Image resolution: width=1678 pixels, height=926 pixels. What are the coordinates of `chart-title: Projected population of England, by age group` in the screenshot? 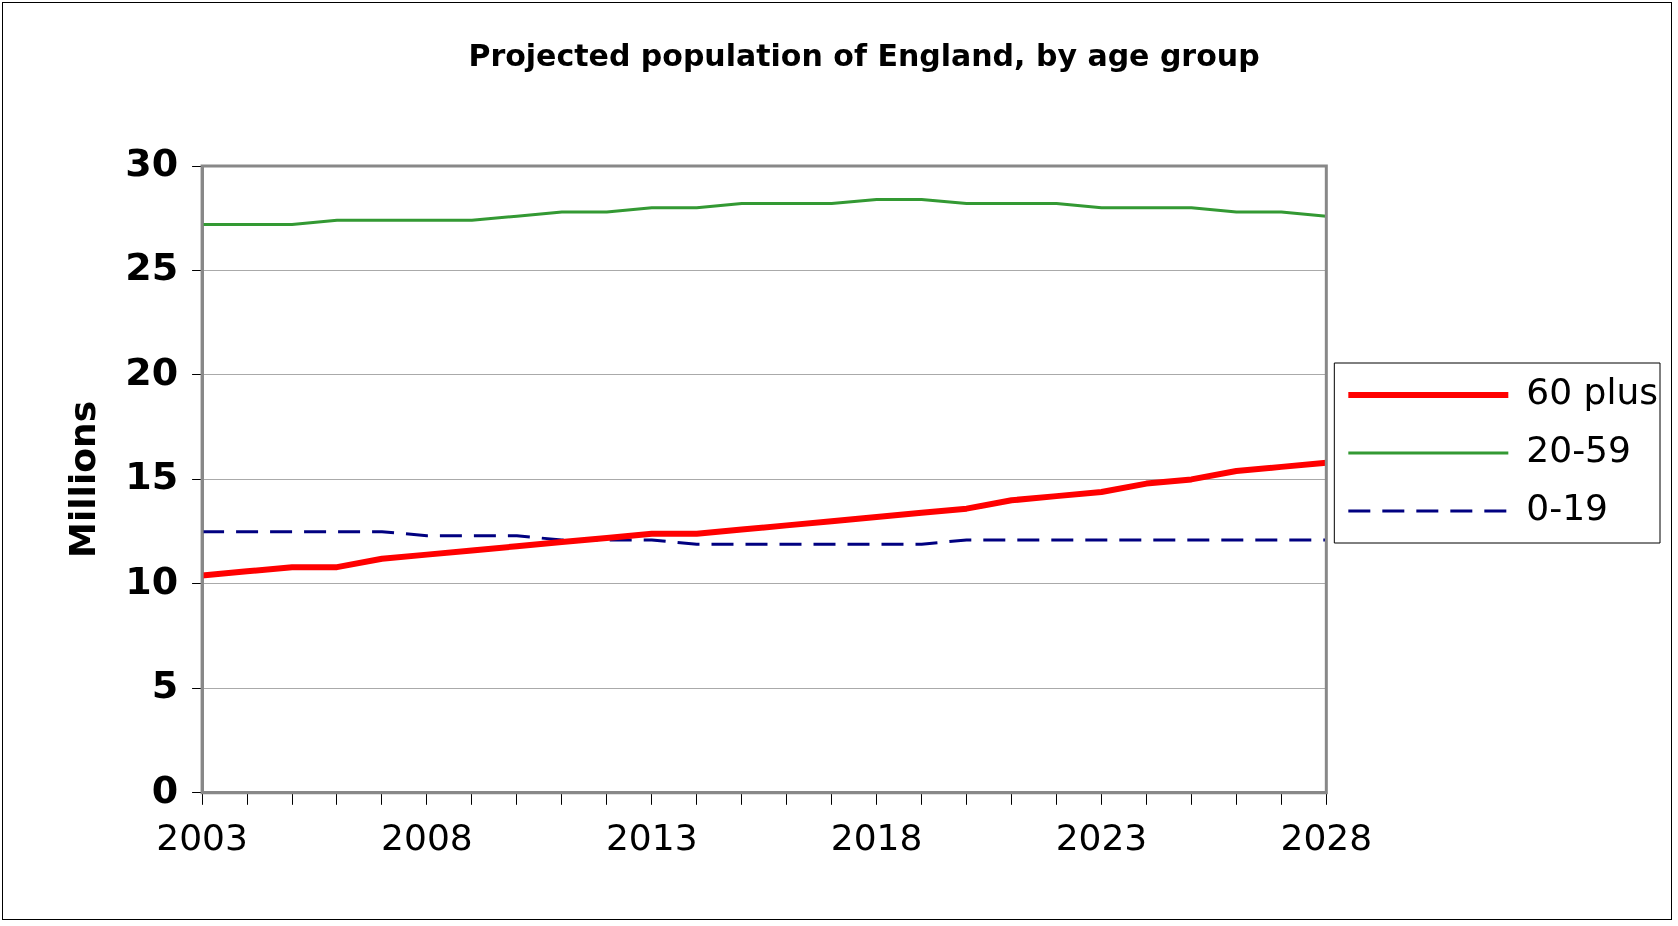 It's located at (864, 55).